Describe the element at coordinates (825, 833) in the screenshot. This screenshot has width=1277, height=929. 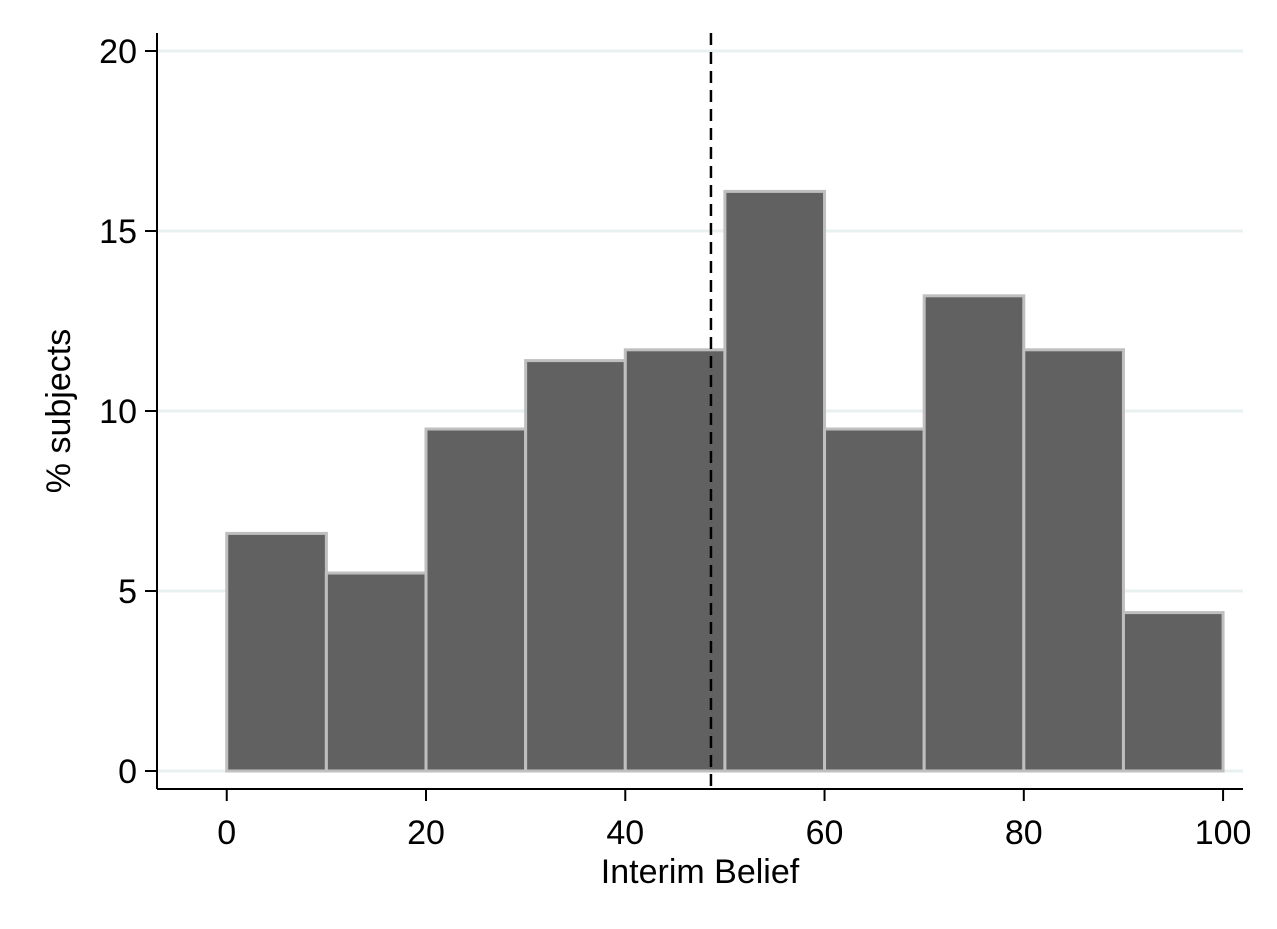
I see `x-tick-label: 60` at that location.